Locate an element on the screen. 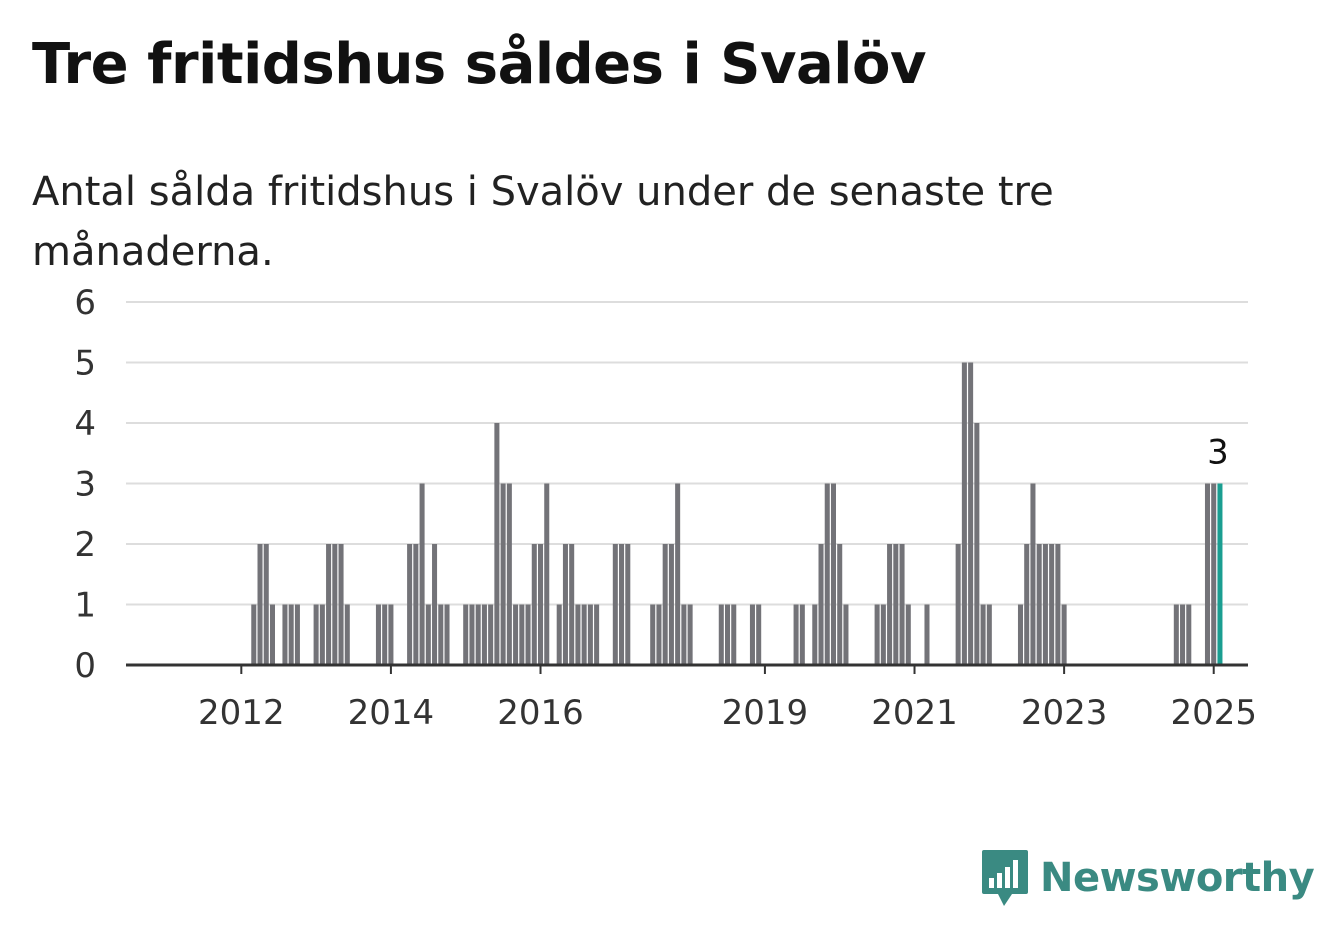 This screenshot has width=1322, height=939. highlight-value-label: 3 is located at coordinates (1218, 453).